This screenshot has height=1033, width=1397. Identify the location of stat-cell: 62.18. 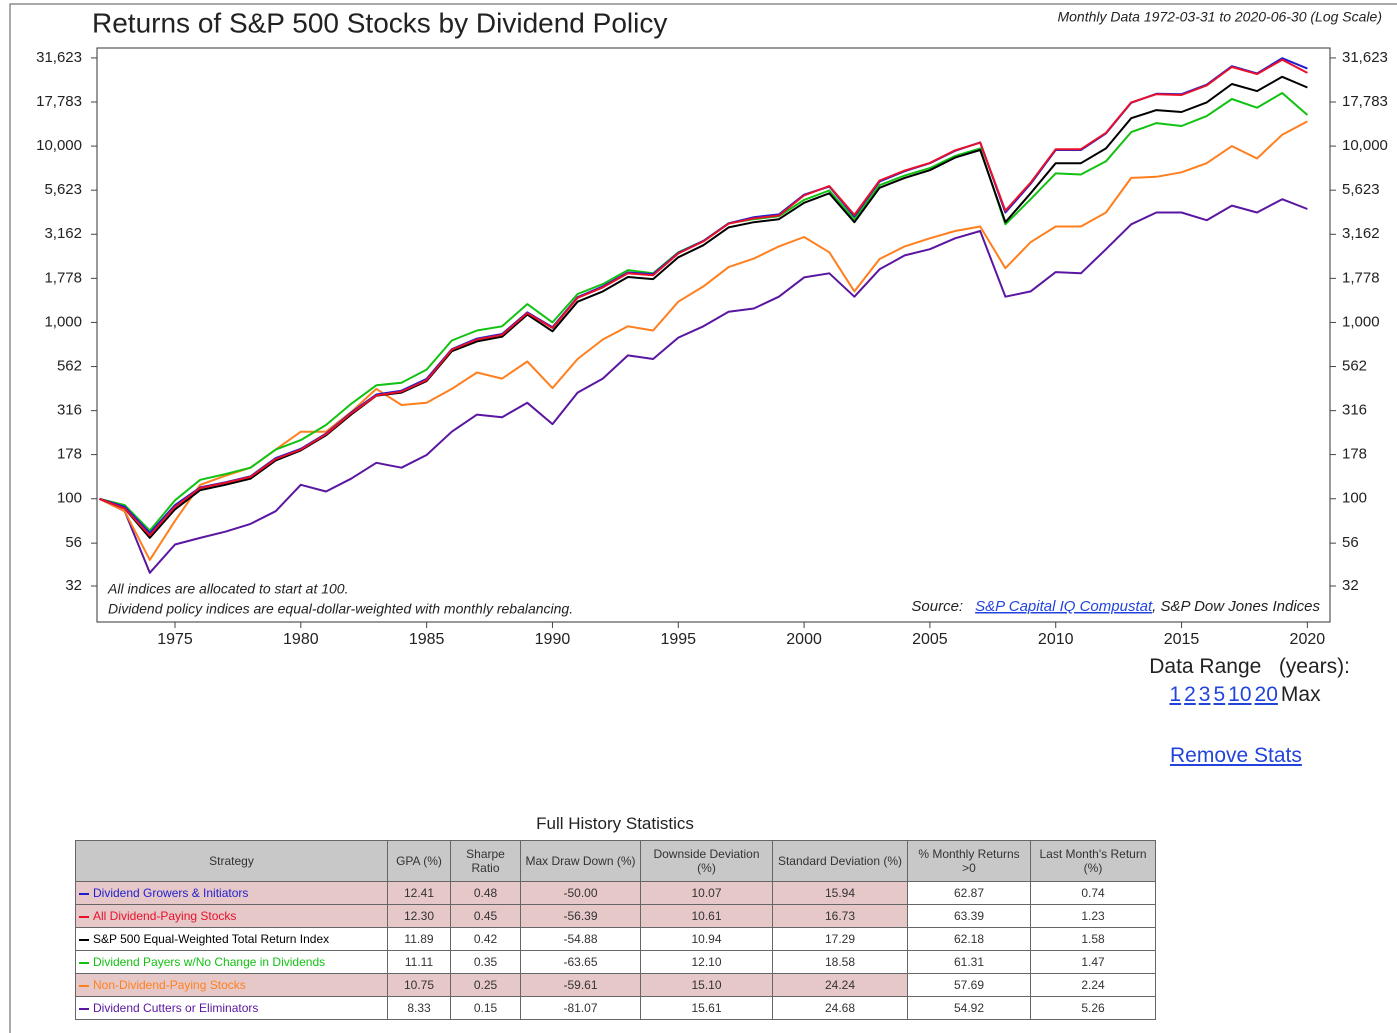
(969, 939).